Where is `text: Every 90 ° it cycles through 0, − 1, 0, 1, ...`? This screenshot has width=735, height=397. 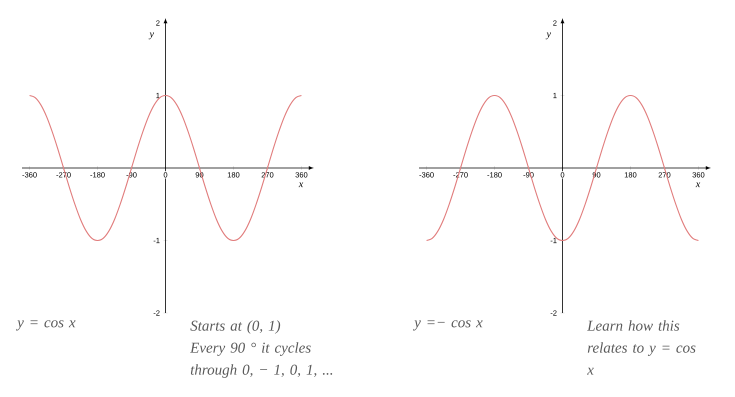
text: Every 90 ° it cycles through 0, − 1, 0, 1, ... is located at coordinates (261, 360).